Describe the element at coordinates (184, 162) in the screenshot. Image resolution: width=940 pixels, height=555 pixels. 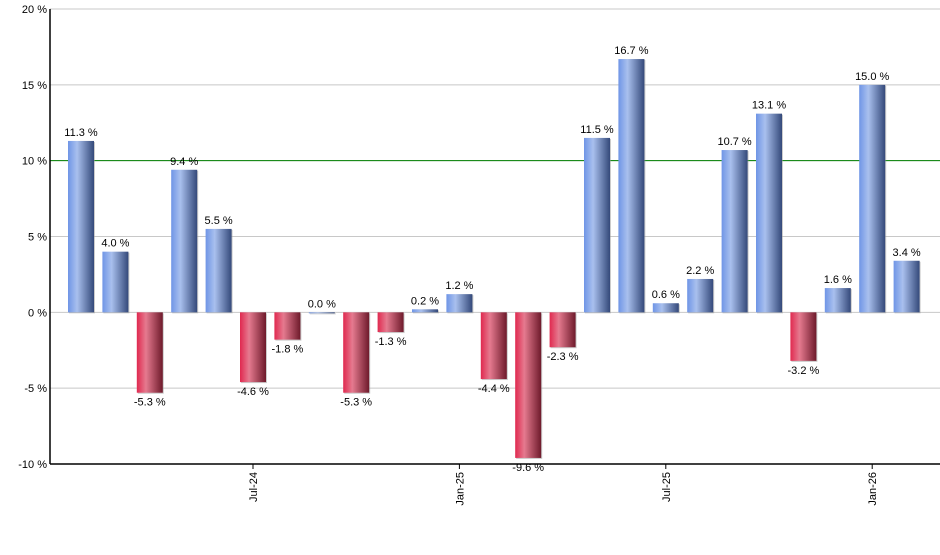
I see `data-label: 9.4 %` at that location.